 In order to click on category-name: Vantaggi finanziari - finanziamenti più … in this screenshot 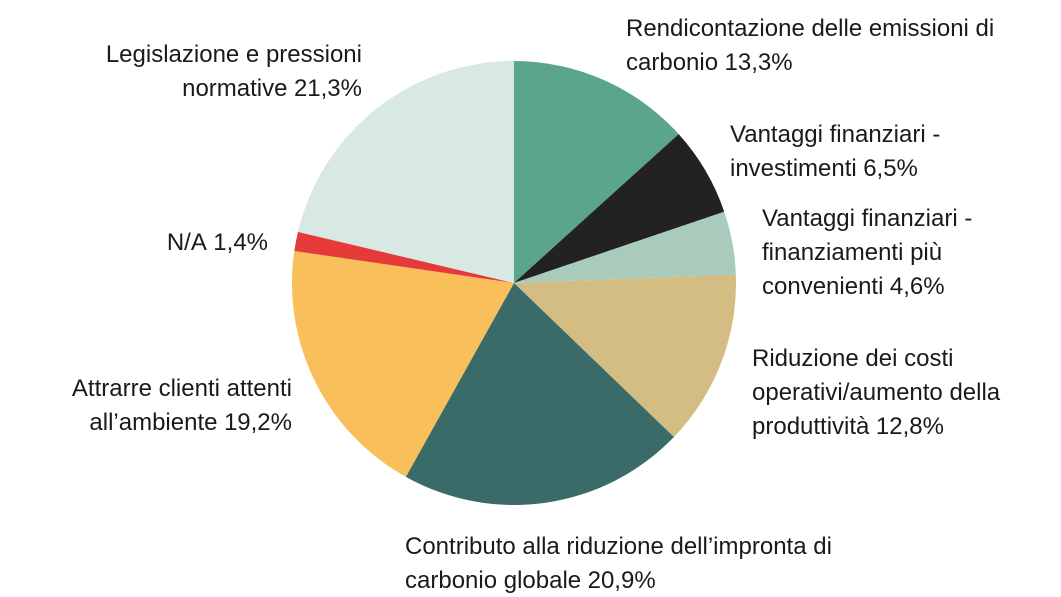, I will do `click(867, 252)`.